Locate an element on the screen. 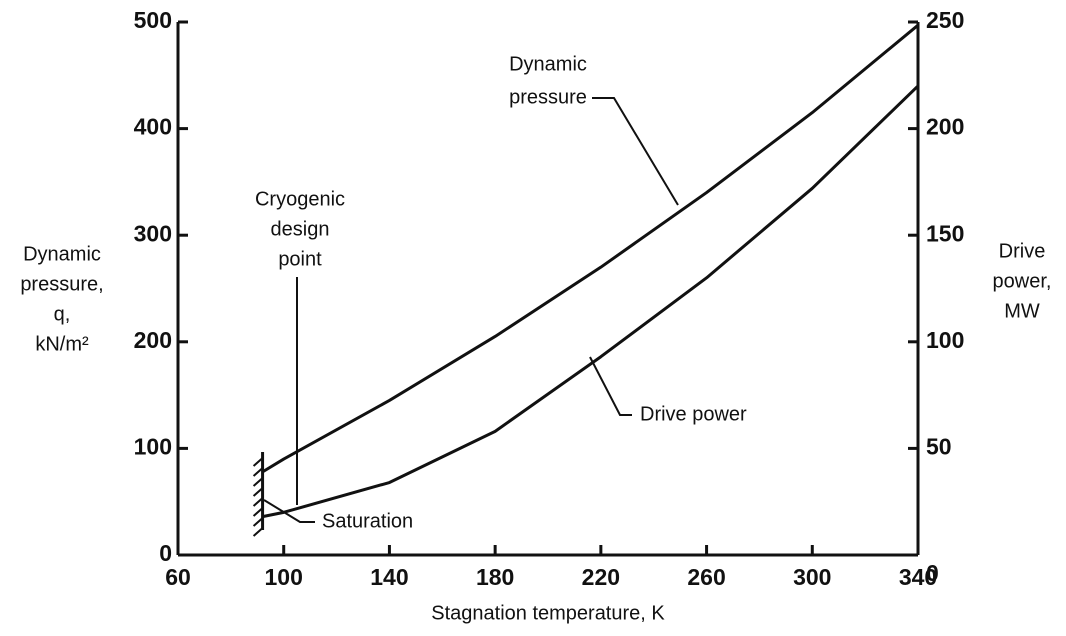 Image resolution: width=1066 pixels, height=636 pixels. y2-tick-label: 50 is located at coordinates (939, 446).